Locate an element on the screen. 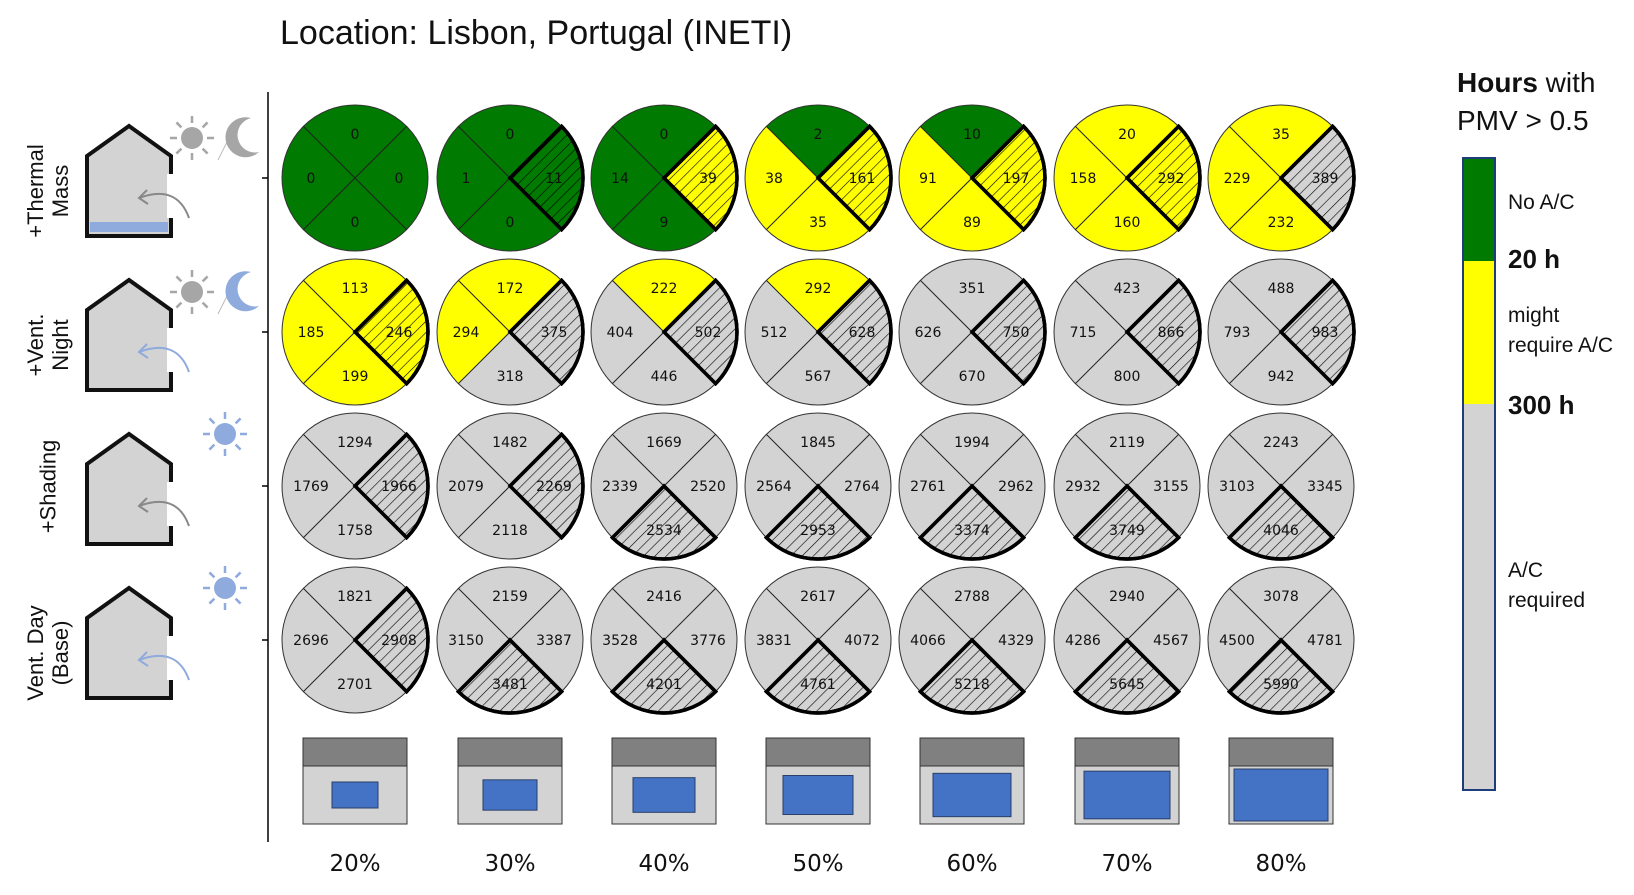 The height and width of the screenshot is (895, 1634). legend-title-rest: with is located at coordinates (1566, 82).